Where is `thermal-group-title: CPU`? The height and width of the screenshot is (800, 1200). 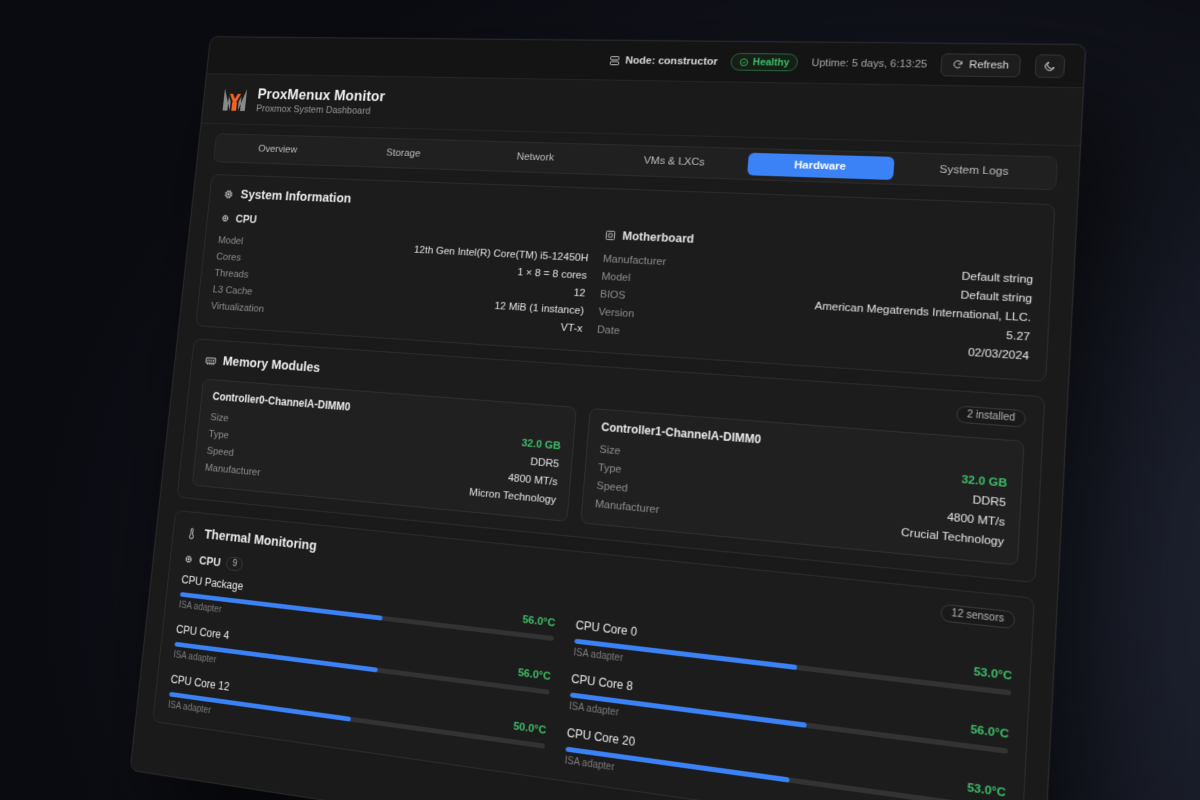
thermal-group-title: CPU is located at coordinates (210, 561).